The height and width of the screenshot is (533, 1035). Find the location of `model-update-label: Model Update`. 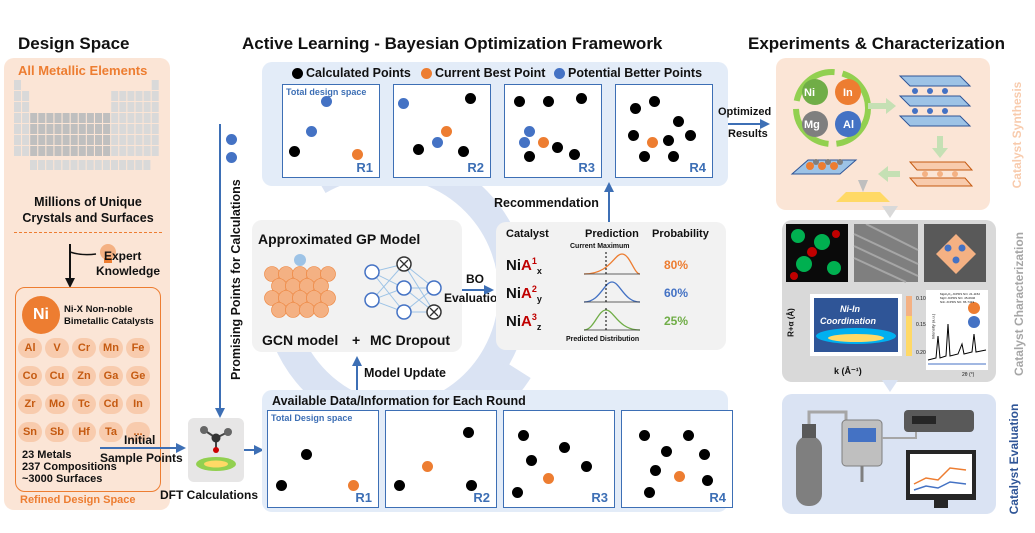

model-update-label: Model Update is located at coordinates (405, 373).